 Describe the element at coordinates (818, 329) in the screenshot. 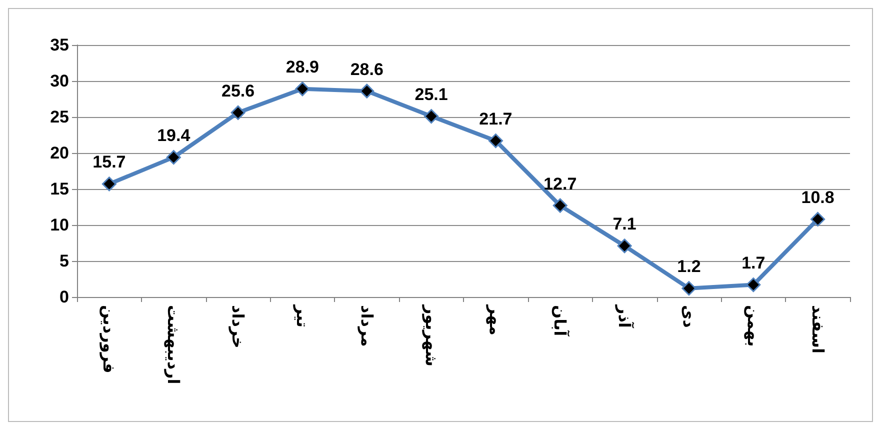

I see `x-tick-label: اسفند` at that location.